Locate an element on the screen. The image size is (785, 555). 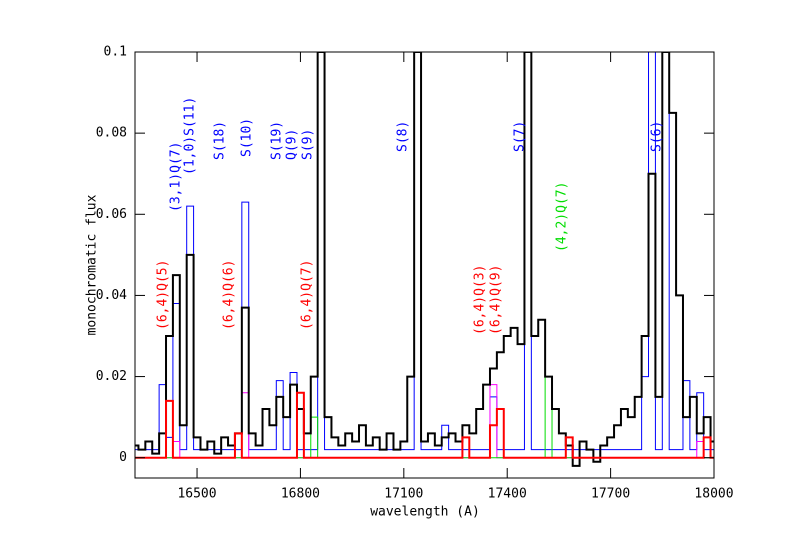
line-annotation: (6,4)Q(3) is located at coordinates (480, 300).